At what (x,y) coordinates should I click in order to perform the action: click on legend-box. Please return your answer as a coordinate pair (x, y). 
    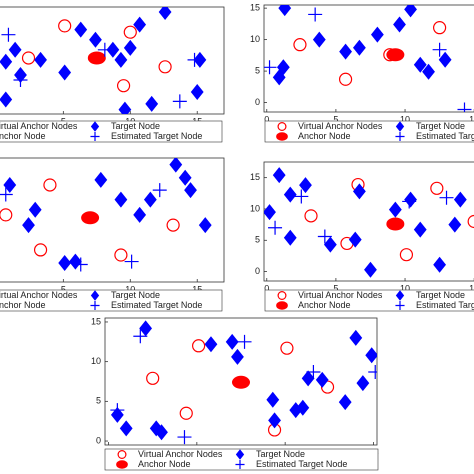
    Looking at the image, I should click on (111, 131).